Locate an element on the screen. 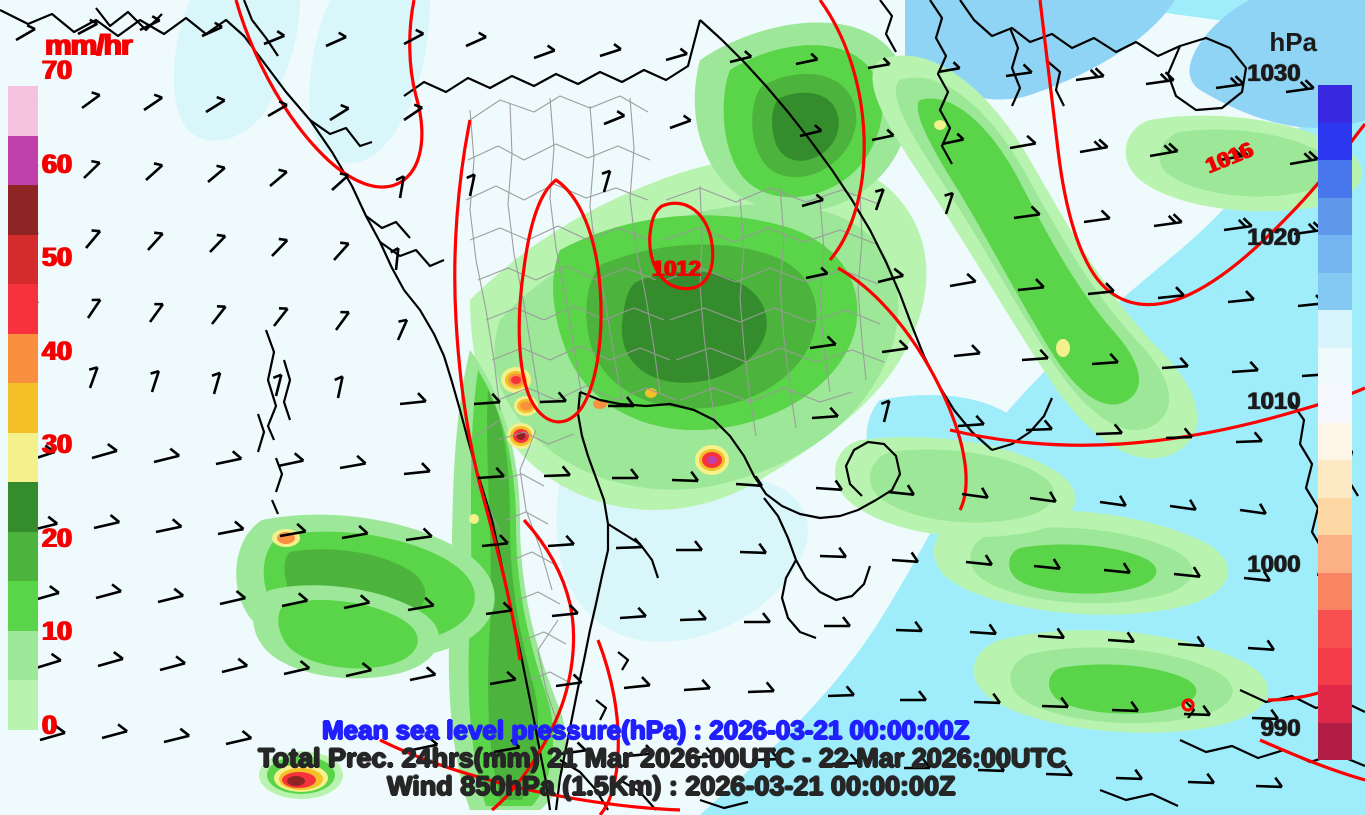 The width and height of the screenshot is (1365, 815). pressure-tick-990: 990 is located at coordinates (1280, 728).